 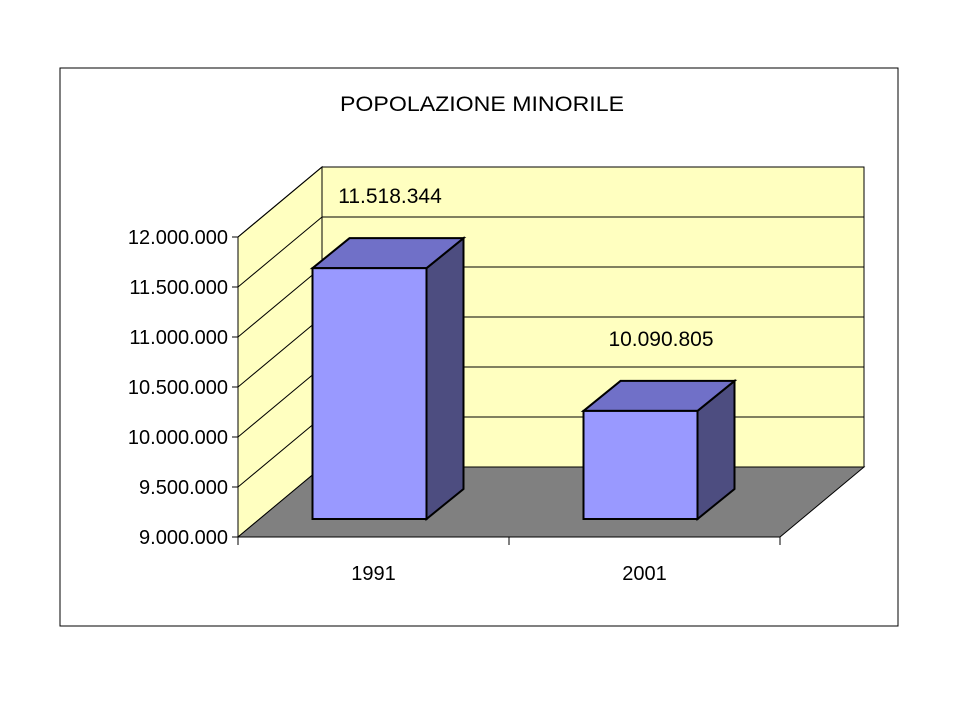 What do you see at coordinates (178, 288) in the screenshot?
I see `y-tick-label: 11.500.000` at bounding box center [178, 288].